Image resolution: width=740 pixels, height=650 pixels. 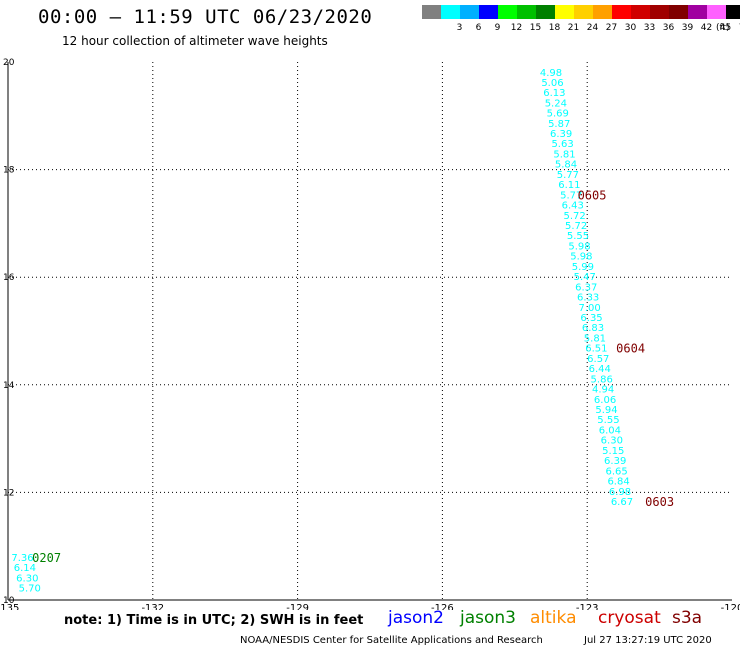 I want to click on data-label: 5.70, so click(x=30, y=589).